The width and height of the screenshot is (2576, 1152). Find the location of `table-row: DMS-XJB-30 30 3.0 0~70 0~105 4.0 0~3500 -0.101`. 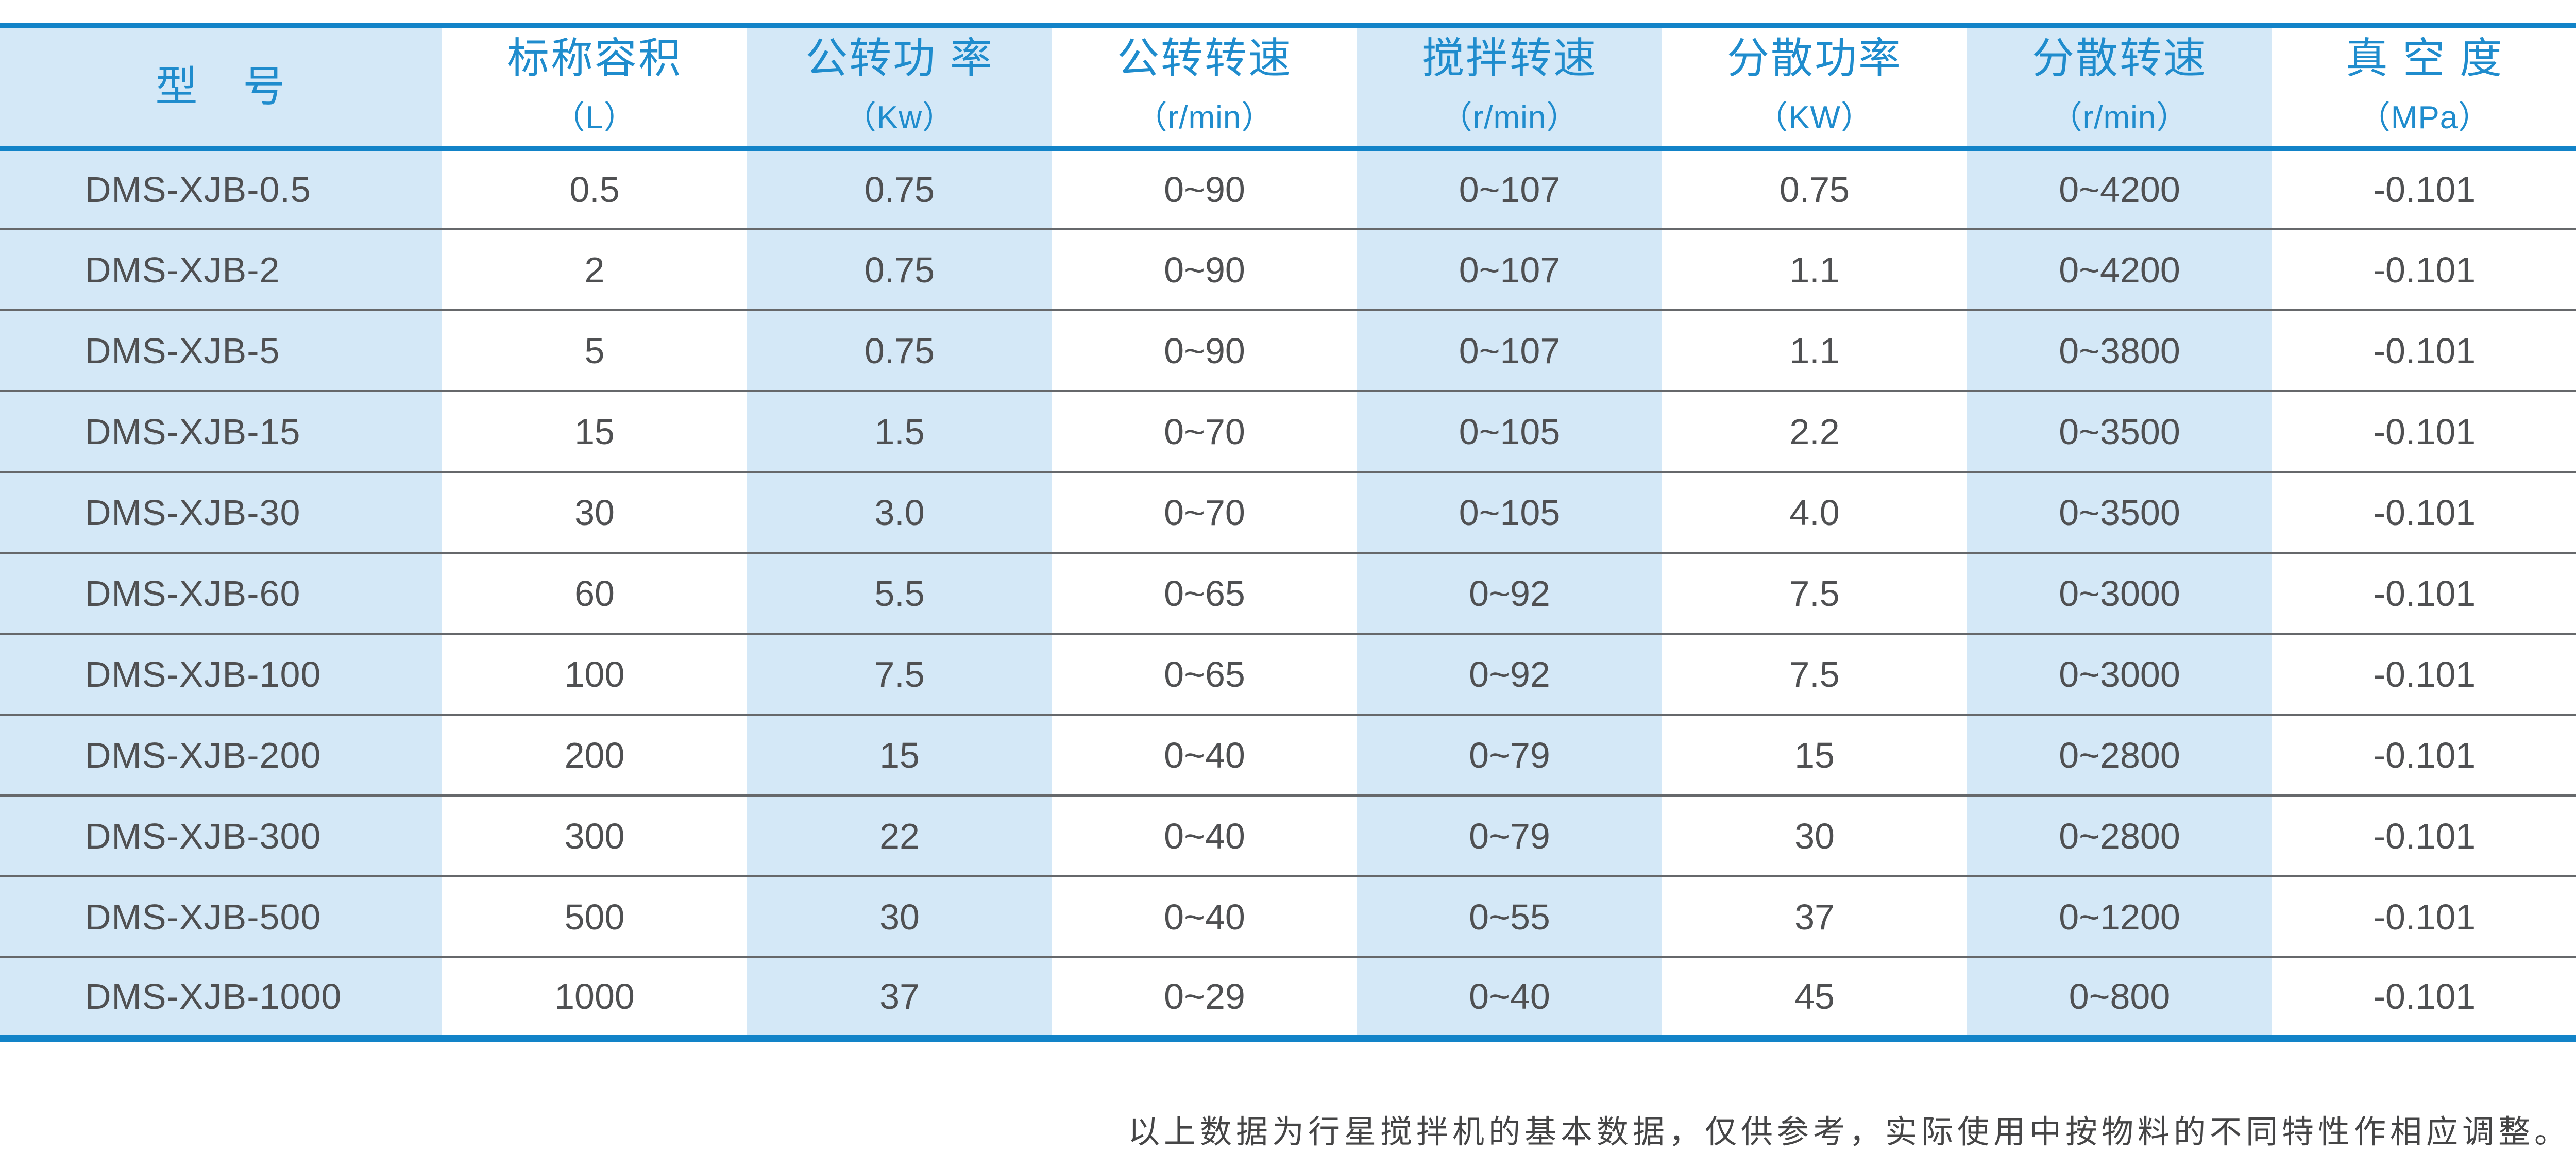

table-row: DMS-XJB-30 30 3.0 0~70 0~105 4.0 0~3500 -0.101 is located at coordinates (1288, 512).